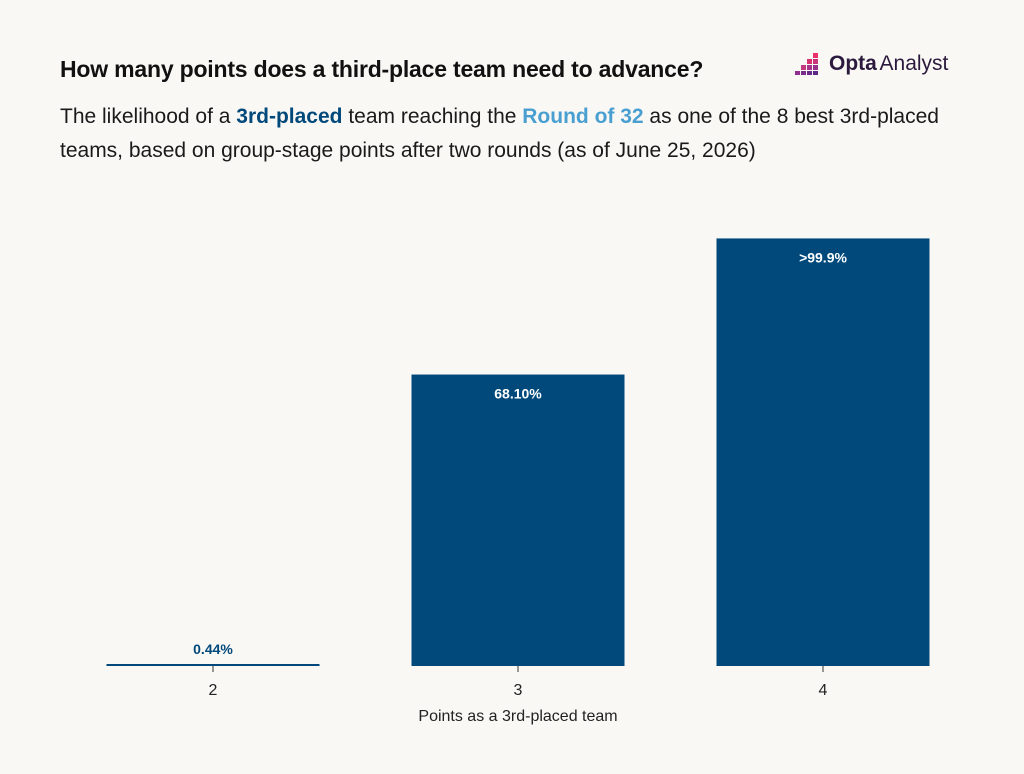 Image resolution: width=1024 pixels, height=774 pixels. I want to click on brand-logo: Opta Analyst, so click(870, 64).